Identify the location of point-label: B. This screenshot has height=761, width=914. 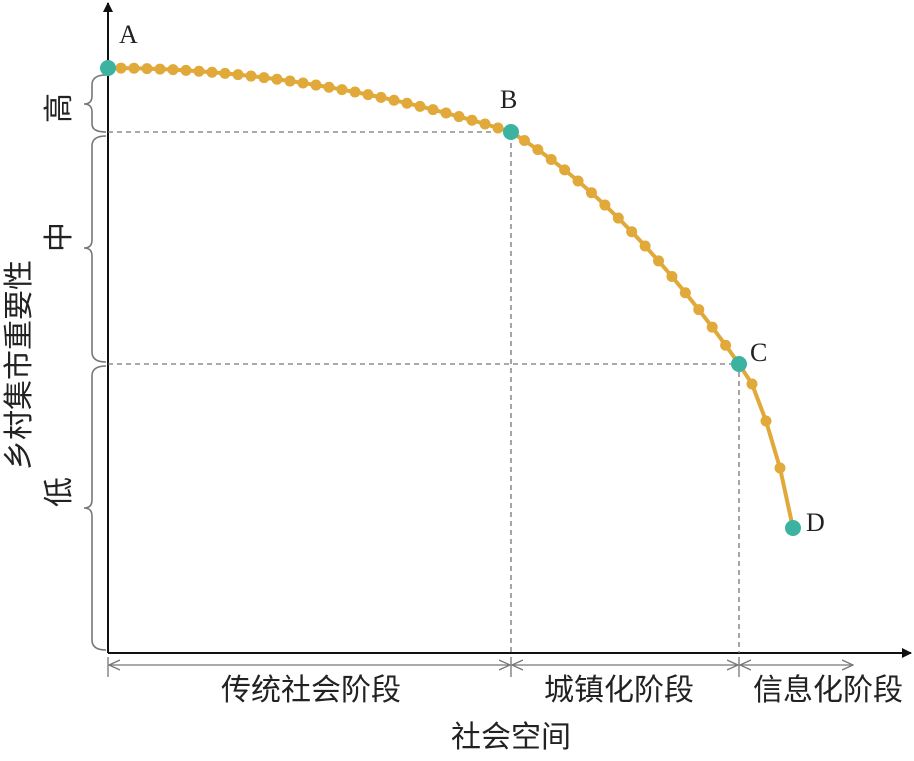
(508, 99).